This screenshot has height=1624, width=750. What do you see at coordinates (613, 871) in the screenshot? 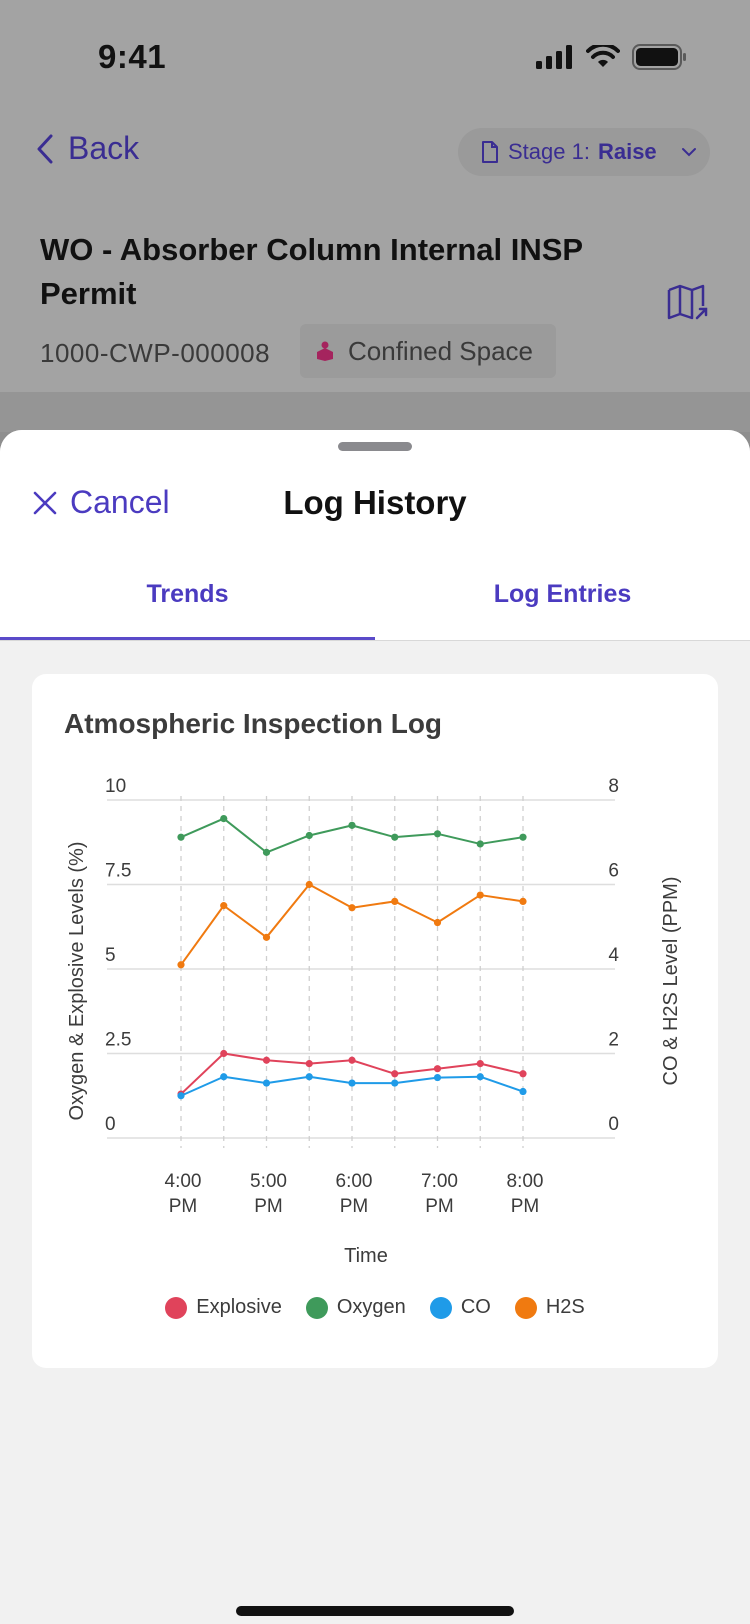
I see `y-right-tick-label: 6` at bounding box center [613, 871].